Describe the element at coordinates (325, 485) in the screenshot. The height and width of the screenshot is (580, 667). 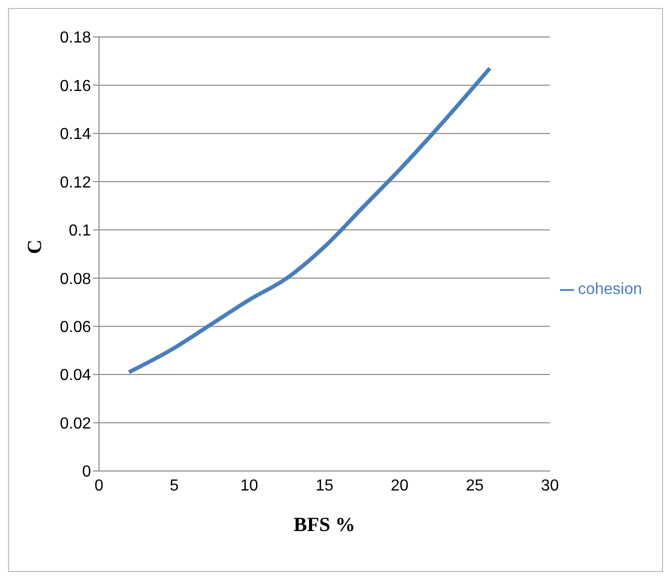
I see `x-tick-label: 15` at that location.